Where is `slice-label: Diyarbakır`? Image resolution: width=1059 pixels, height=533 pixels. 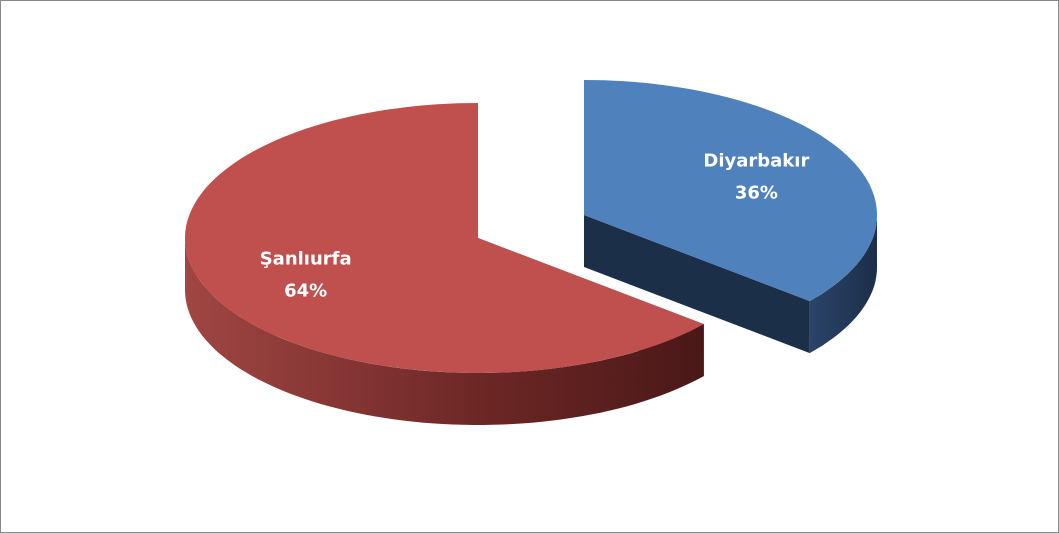 slice-label: Diyarbakır is located at coordinates (756, 161).